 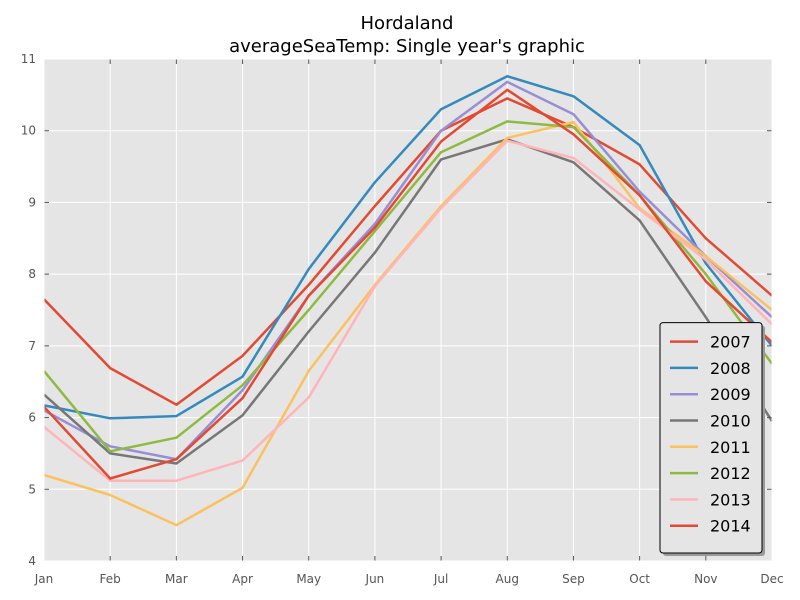 What do you see at coordinates (730, 368) in the screenshot?
I see `legend-label: 2008` at bounding box center [730, 368].